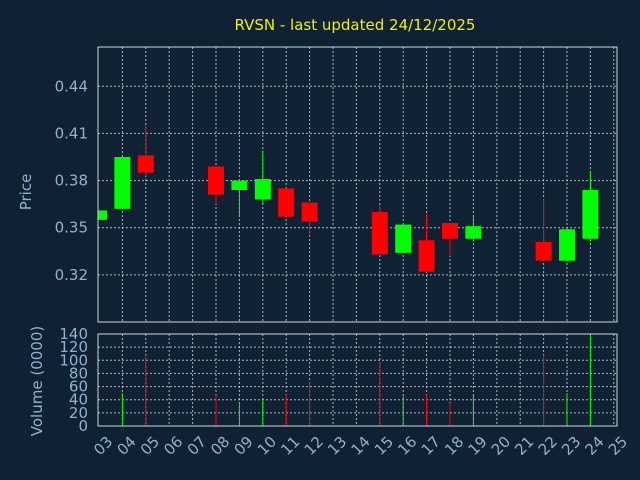 This screenshot has width=640, height=480. What do you see at coordinates (314, 446) in the screenshot?
I see `day-tick-label: 12` at bounding box center [314, 446].